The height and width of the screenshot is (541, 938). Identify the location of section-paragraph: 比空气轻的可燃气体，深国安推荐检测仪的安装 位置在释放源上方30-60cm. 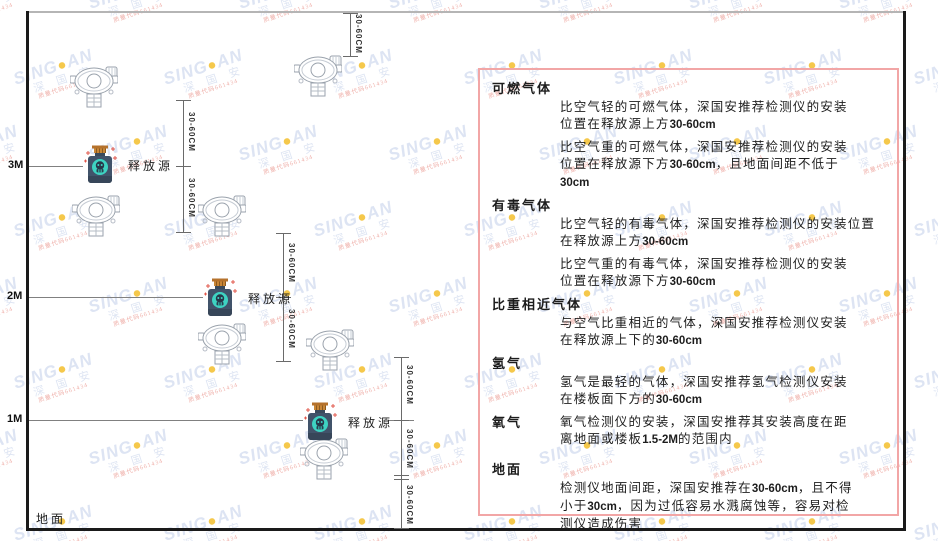
(688, 116).